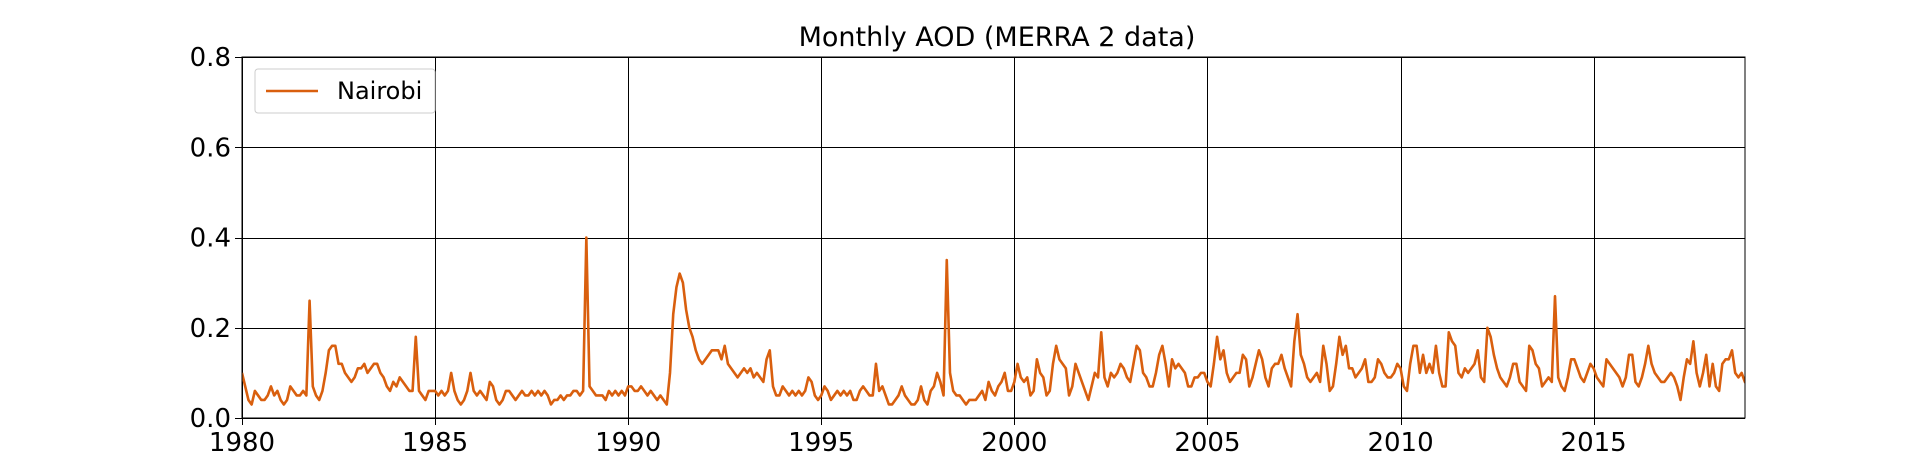 Image resolution: width=1923 pixels, height=466 pixels. Describe the element at coordinates (210, 58) in the screenshot. I see `y-tick-label: 0.8` at that location.